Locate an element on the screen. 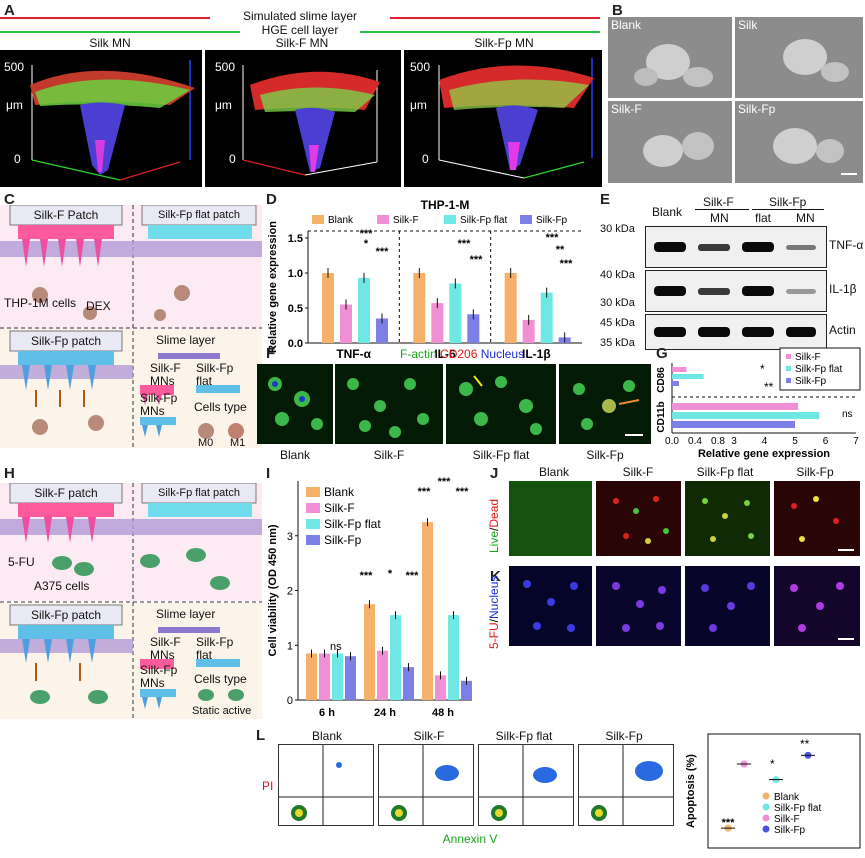  g-legend-box is located at coordinates (820, 369).